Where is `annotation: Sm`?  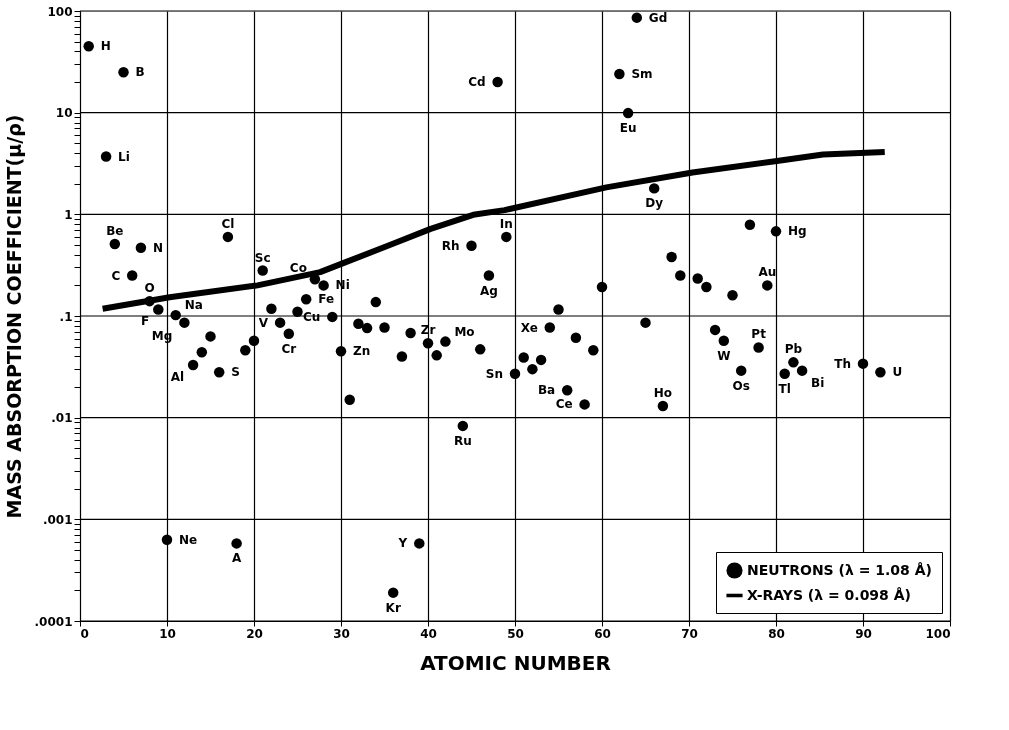 annotation: Sm is located at coordinates (642, 74).